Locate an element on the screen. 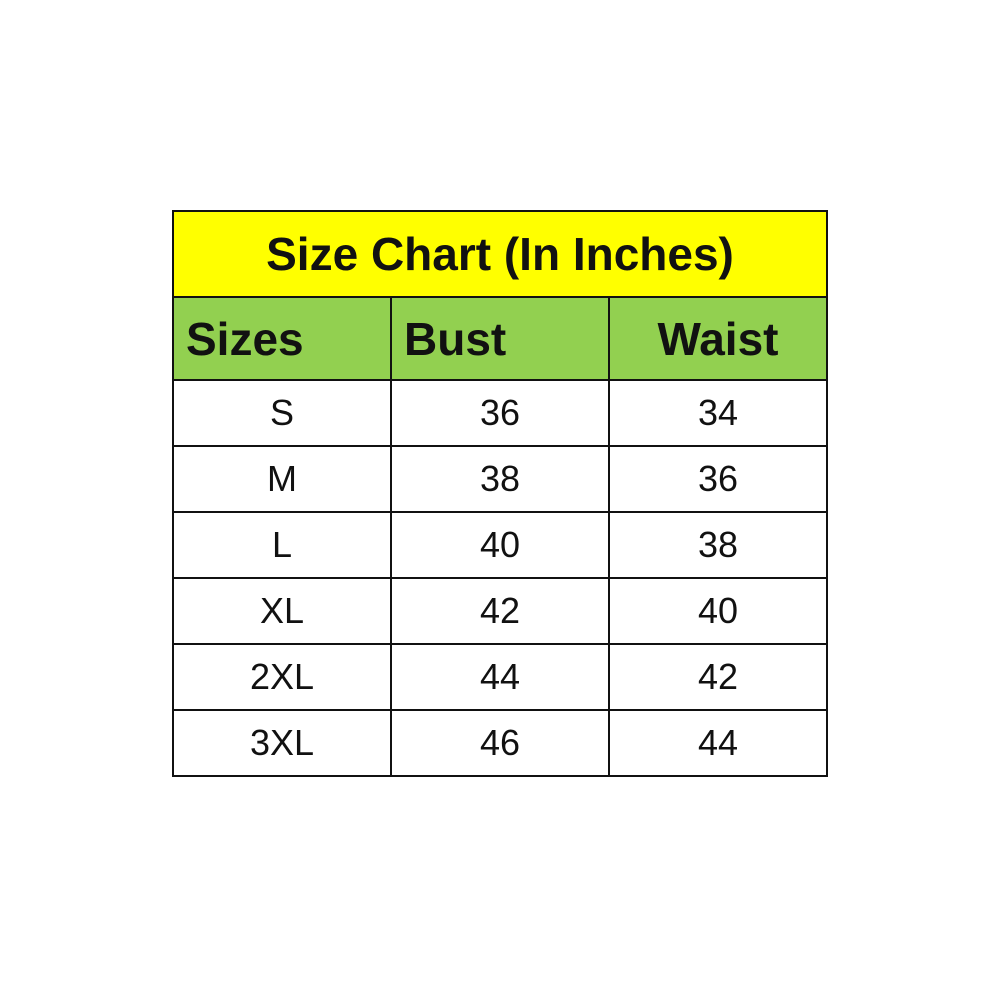 This screenshot has width=1000, height=1000. size-cell: L is located at coordinates (282, 545).